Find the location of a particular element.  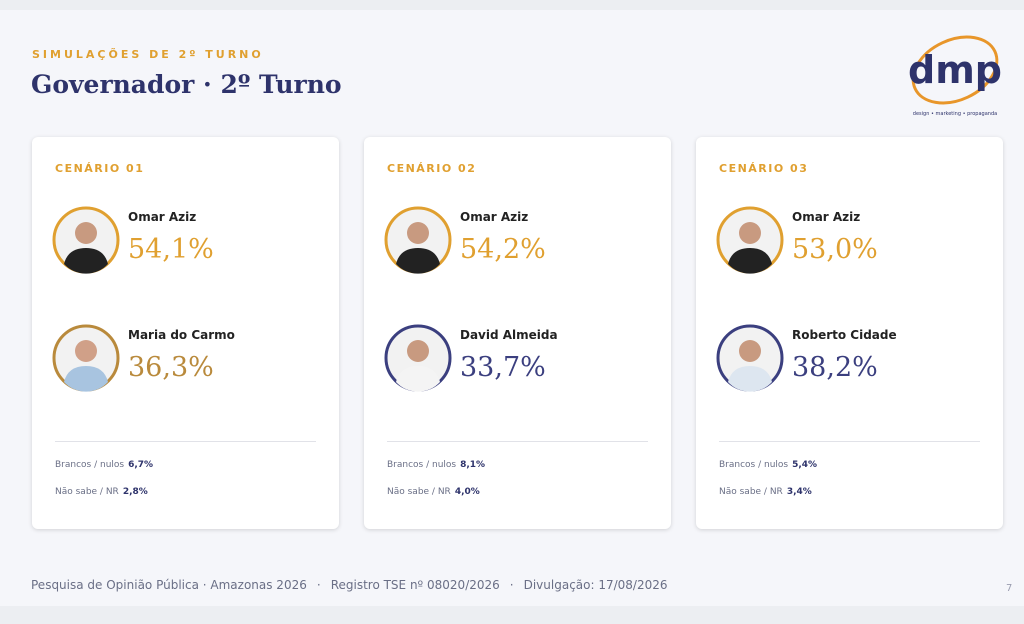

other-row: Não sabe / NR 4,0% is located at coordinates (433, 492).